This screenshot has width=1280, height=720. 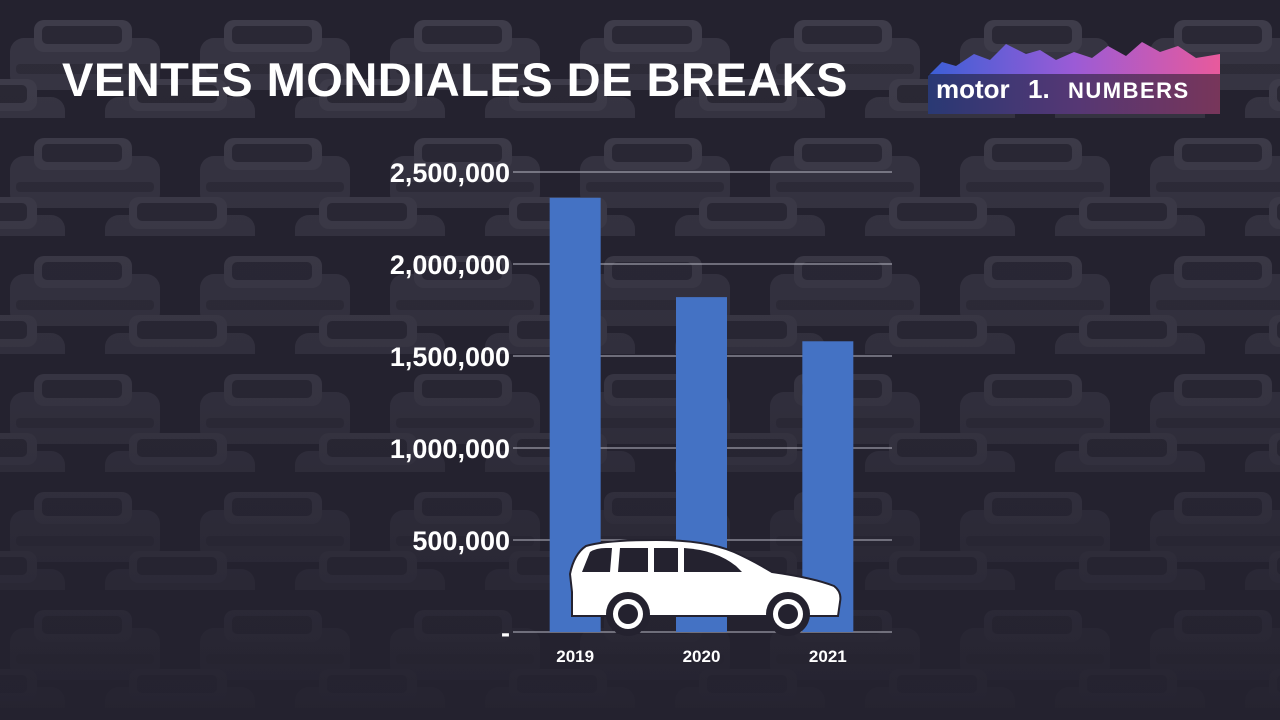 What do you see at coordinates (1039, 89) in the screenshot?
I see `logo-text-one: 1.` at bounding box center [1039, 89].